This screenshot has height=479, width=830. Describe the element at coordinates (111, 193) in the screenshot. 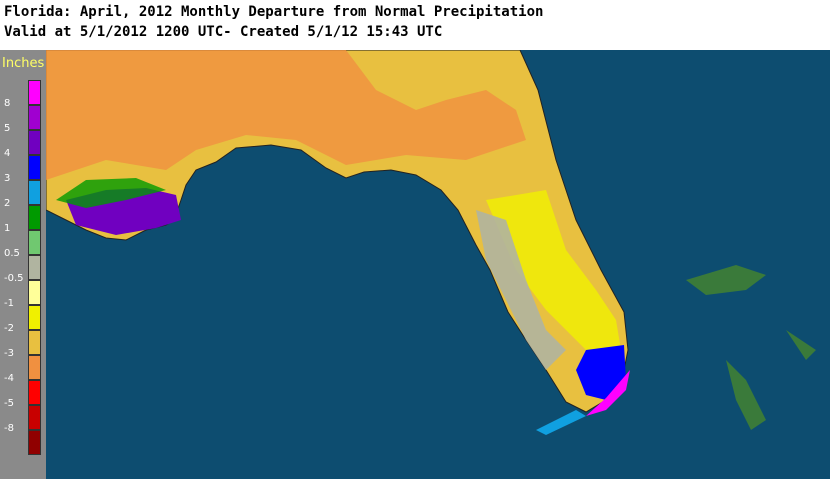

I see `region-wet-louisiana-green` at that location.